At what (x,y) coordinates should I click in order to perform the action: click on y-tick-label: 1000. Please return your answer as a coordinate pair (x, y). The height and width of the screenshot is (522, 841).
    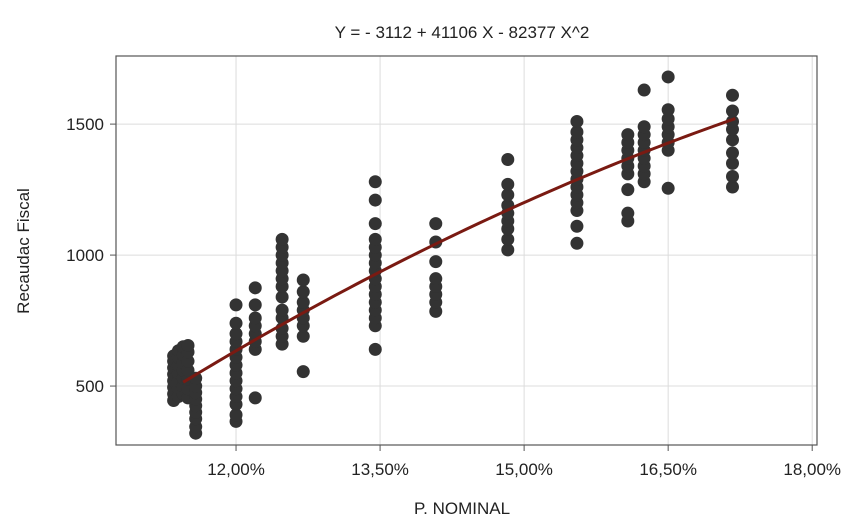
    Looking at the image, I should click on (85, 255).